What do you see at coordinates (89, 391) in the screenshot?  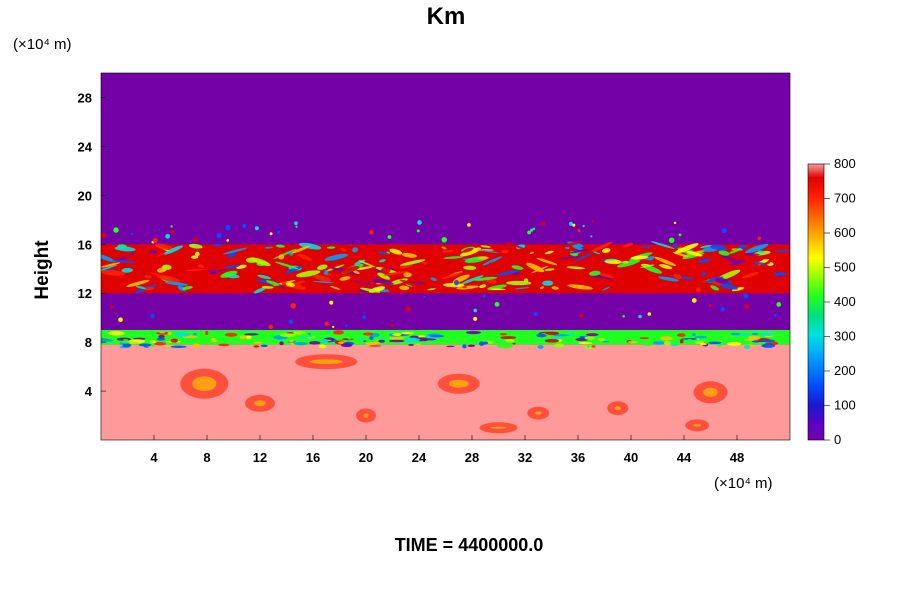 I see `y-tick-label: 4` at bounding box center [89, 391].